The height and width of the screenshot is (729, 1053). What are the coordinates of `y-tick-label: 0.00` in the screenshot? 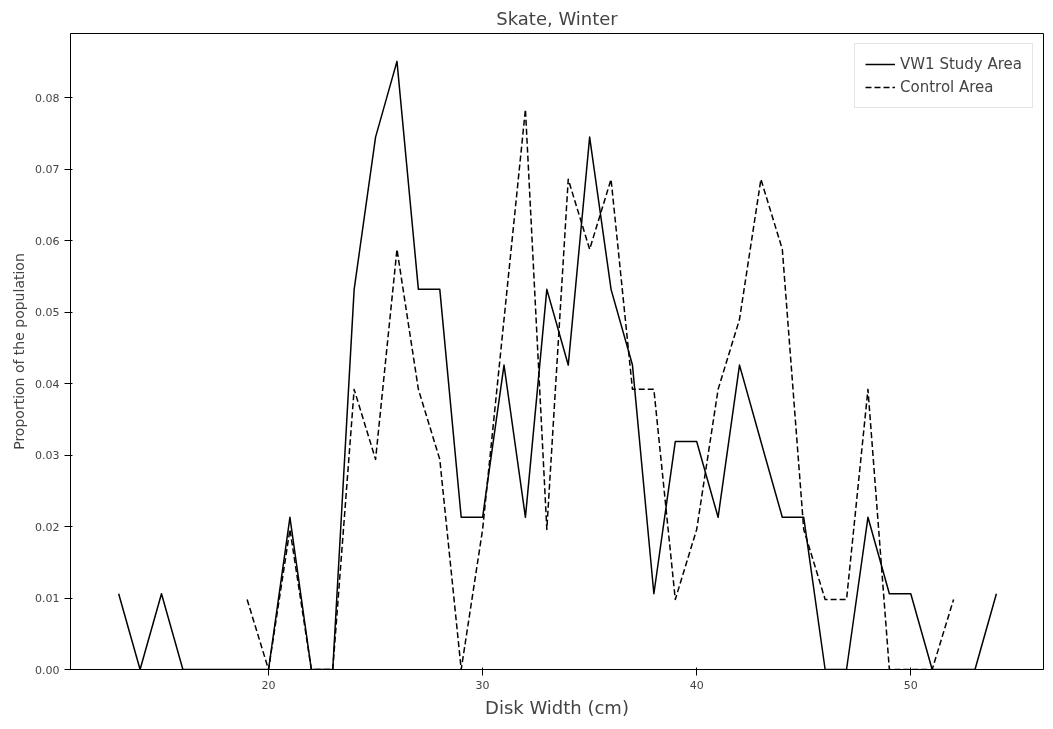 It's located at (47, 670).